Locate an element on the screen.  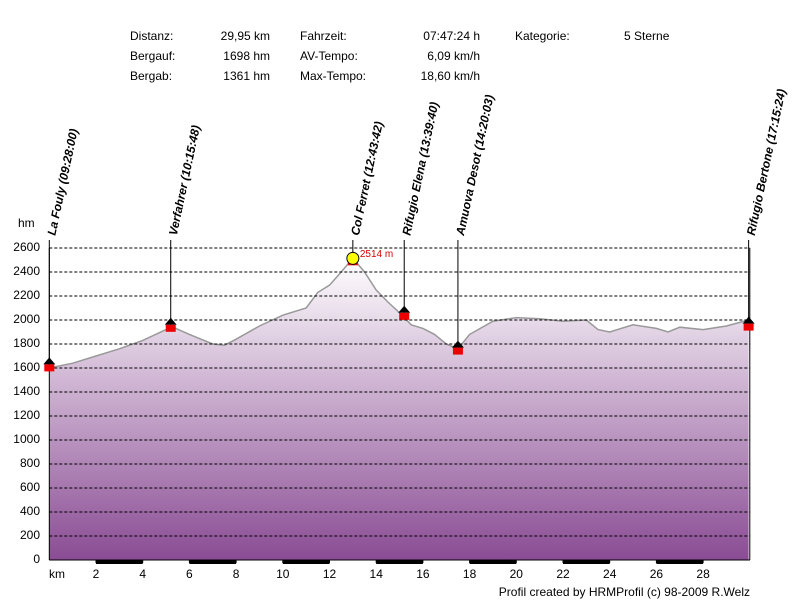
x-tick-label: 16 is located at coordinates (423, 574).